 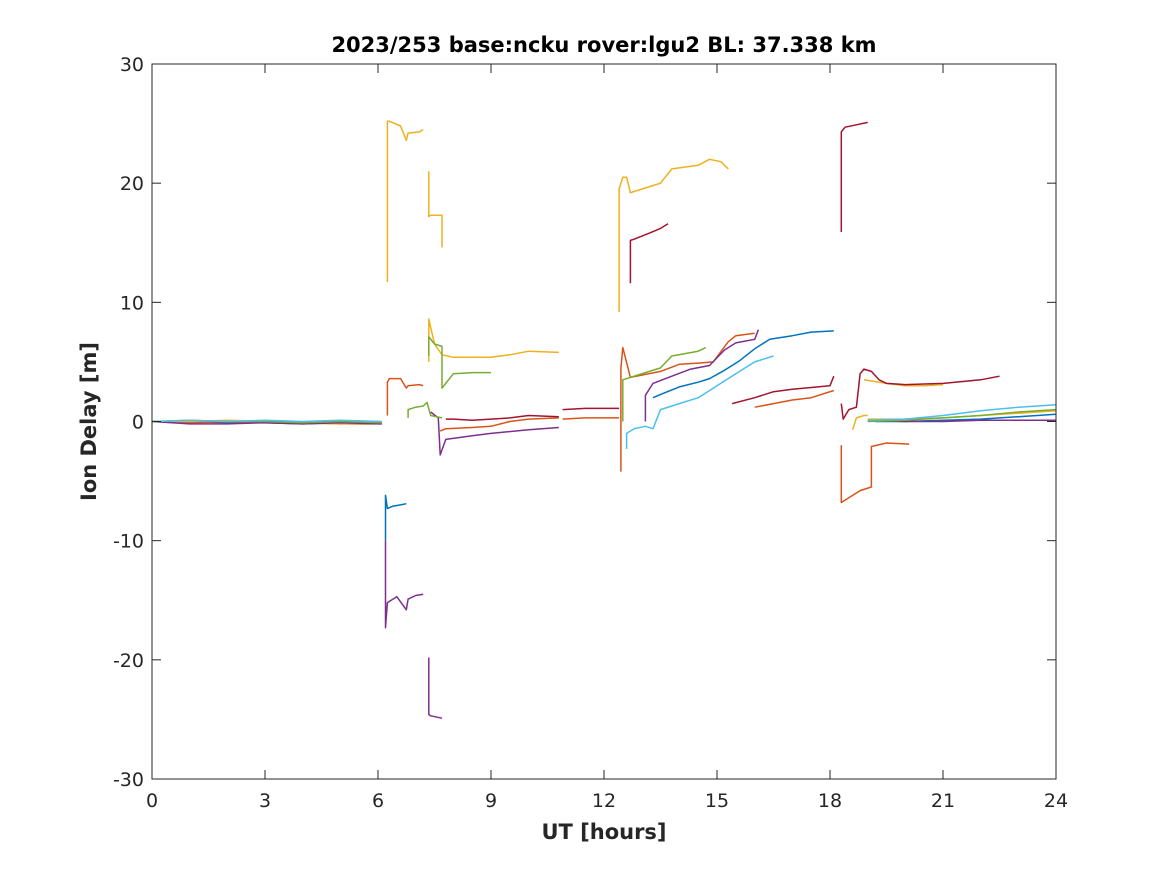 What do you see at coordinates (604, 801) in the screenshot?
I see `x-tick-label-4: 12` at bounding box center [604, 801].